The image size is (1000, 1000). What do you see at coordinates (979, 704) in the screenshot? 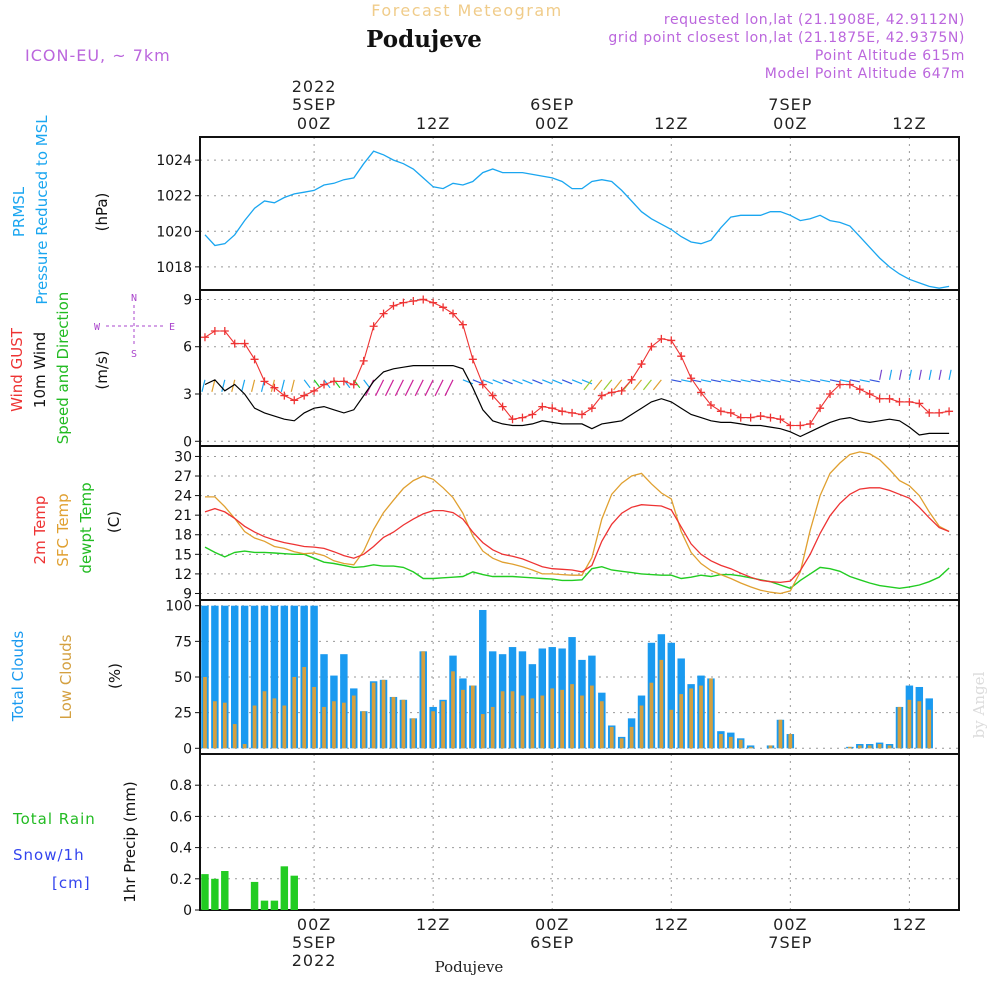
I see `watermark: by Angel` at bounding box center [979, 704].